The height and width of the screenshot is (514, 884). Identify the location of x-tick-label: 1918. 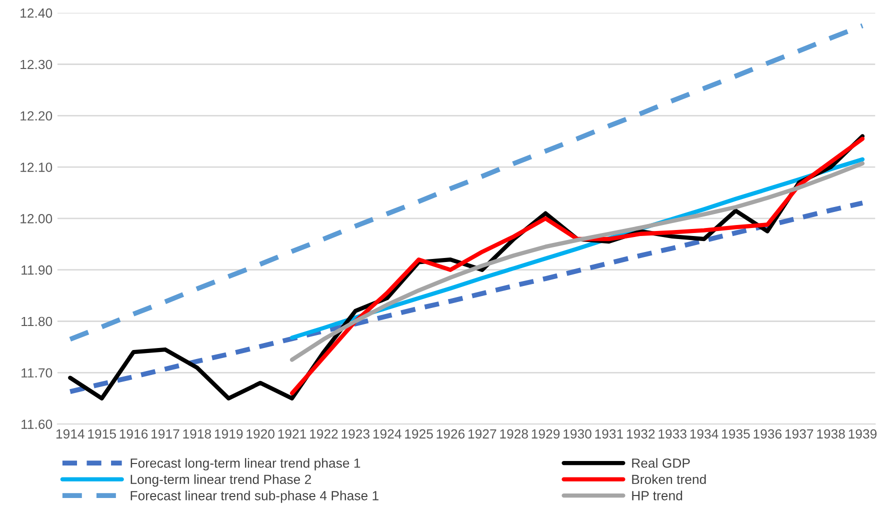
(197, 434).